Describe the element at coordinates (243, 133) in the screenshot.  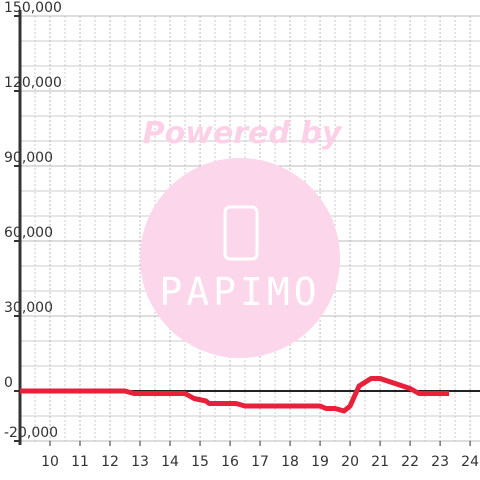
I see `watermark-text: Powered by` at that location.